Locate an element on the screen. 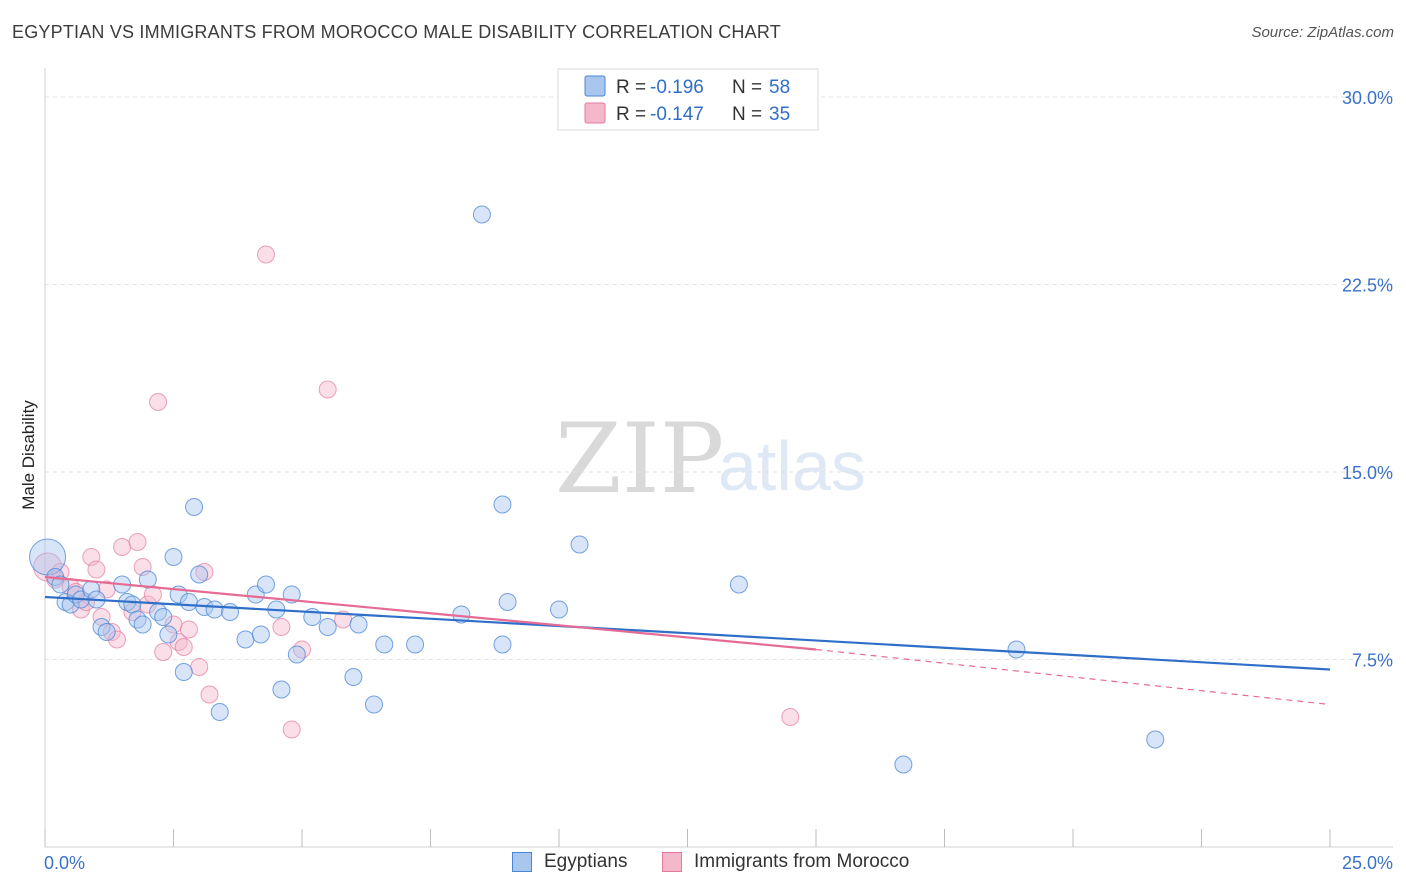 This screenshot has height=892, width=1406. legend-item-morocco: Immigrants from Morocco is located at coordinates (785, 862).